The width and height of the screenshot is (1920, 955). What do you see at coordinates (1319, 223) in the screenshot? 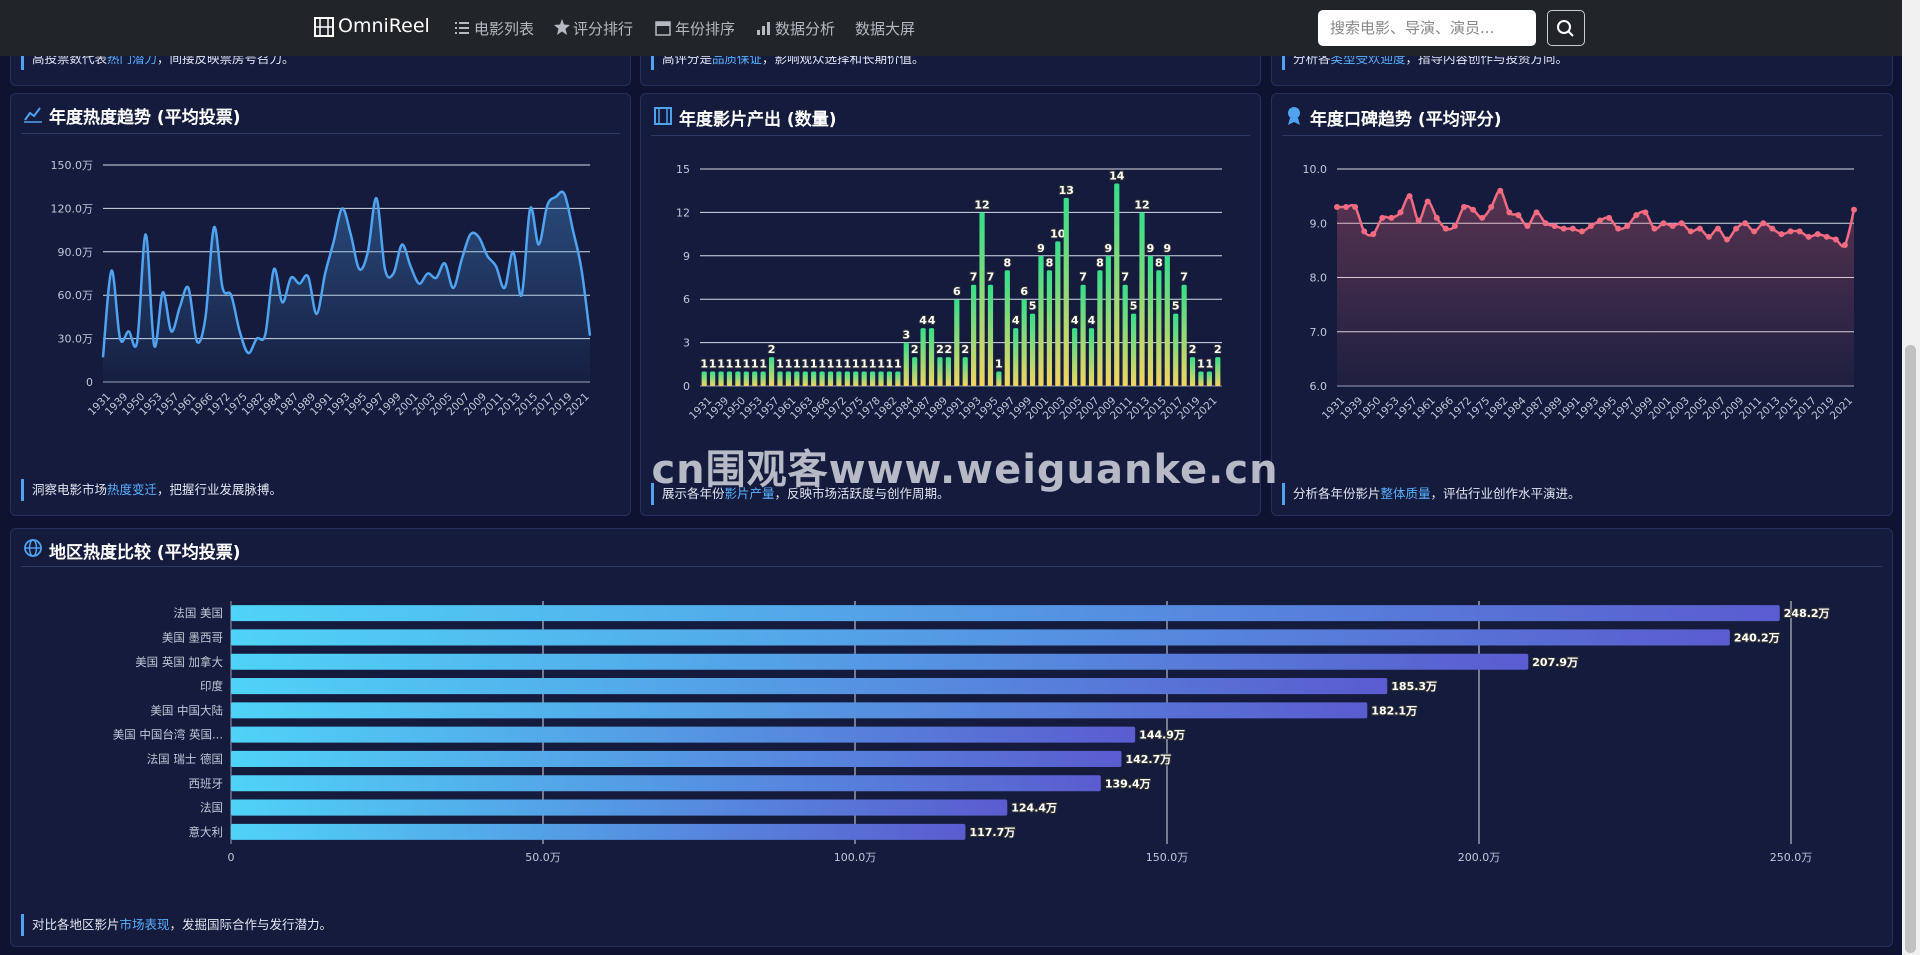
I see `y-tick-label: 9.0` at bounding box center [1319, 223].